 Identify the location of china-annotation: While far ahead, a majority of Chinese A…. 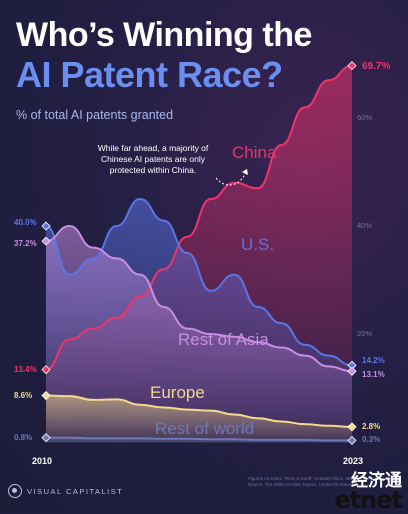
(153, 159).